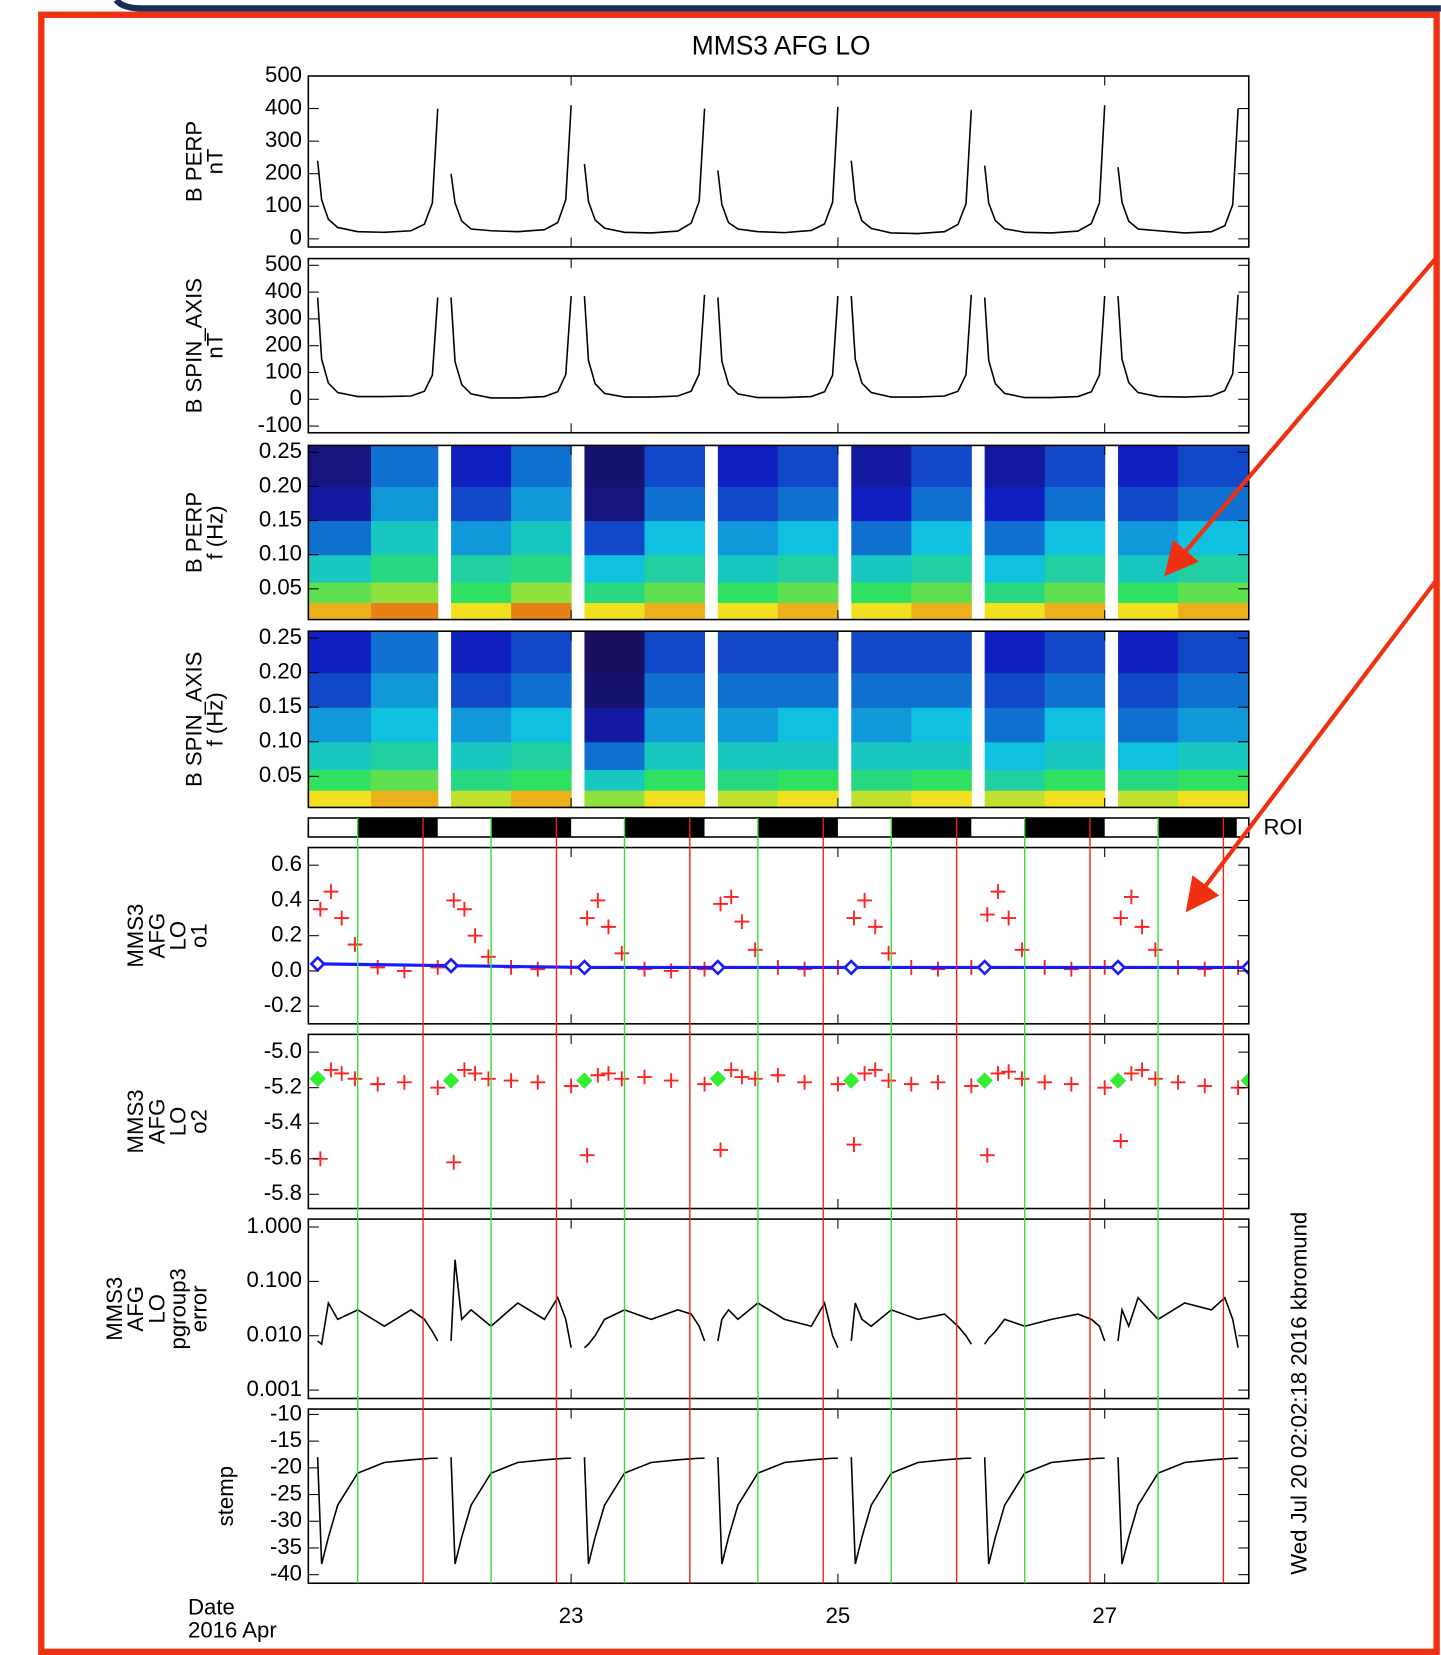 This screenshot has width=1441, height=1655. What do you see at coordinates (286, 1573) in the screenshot?
I see `y-tick-label: -40` at bounding box center [286, 1573].